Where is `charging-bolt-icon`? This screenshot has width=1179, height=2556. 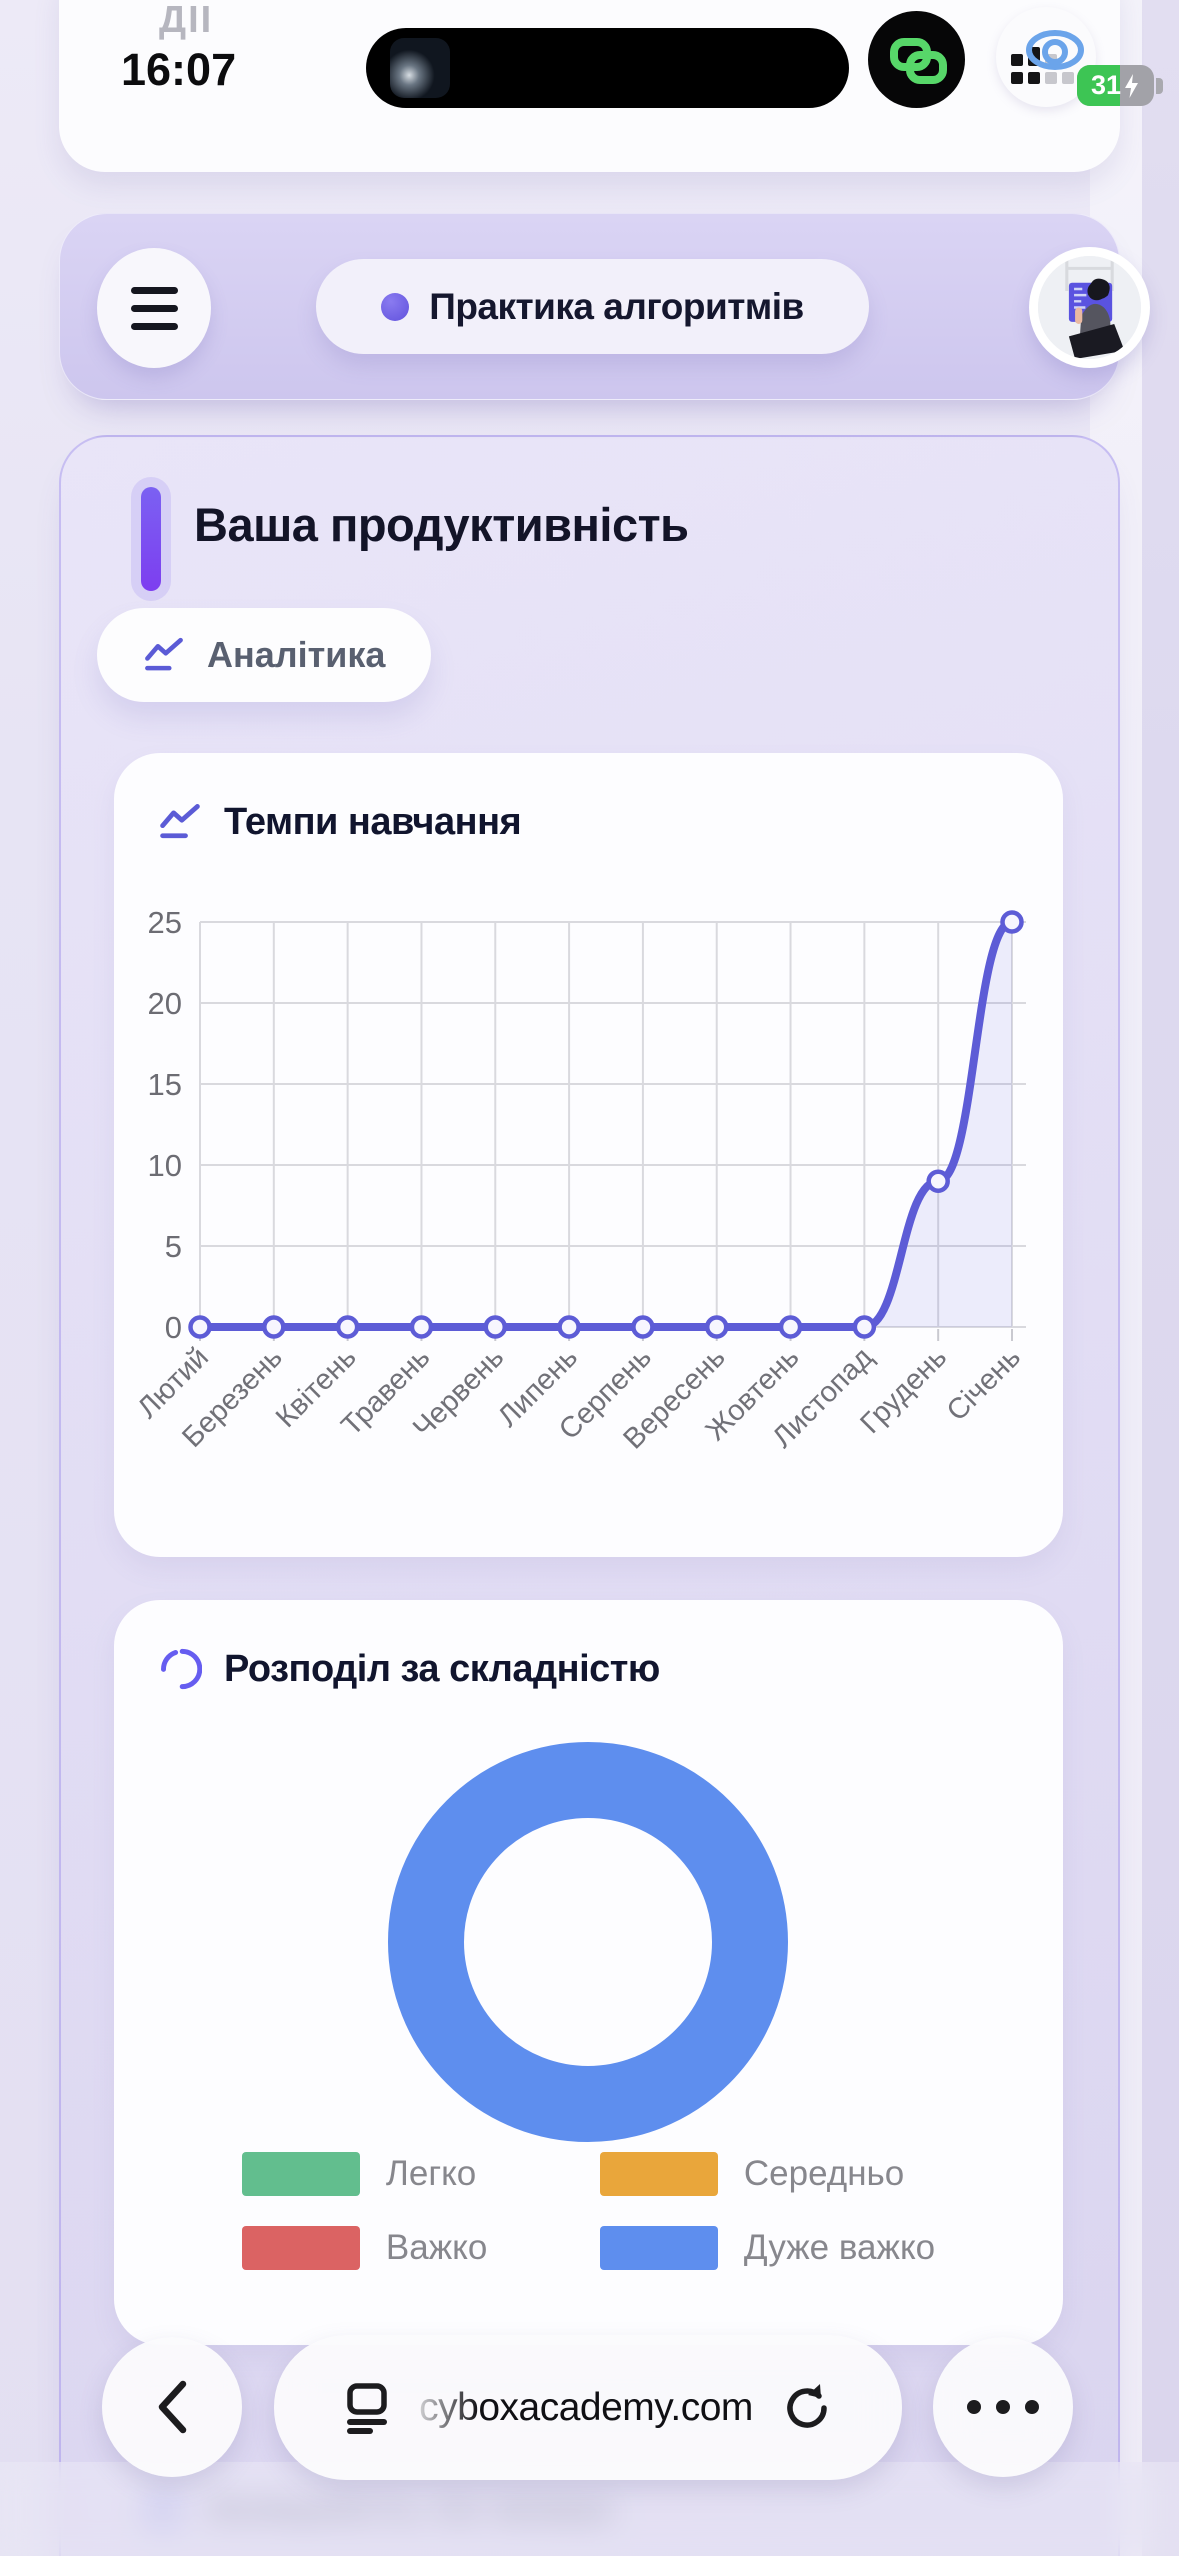
charging-bolt-icon is located at coordinates (1132, 85).